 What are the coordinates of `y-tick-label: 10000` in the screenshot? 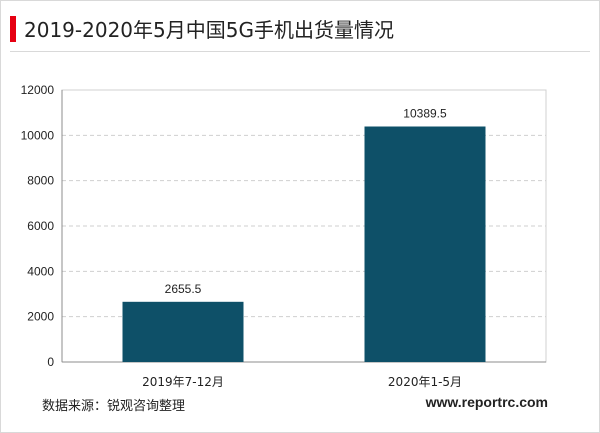 It's located at (38, 135).